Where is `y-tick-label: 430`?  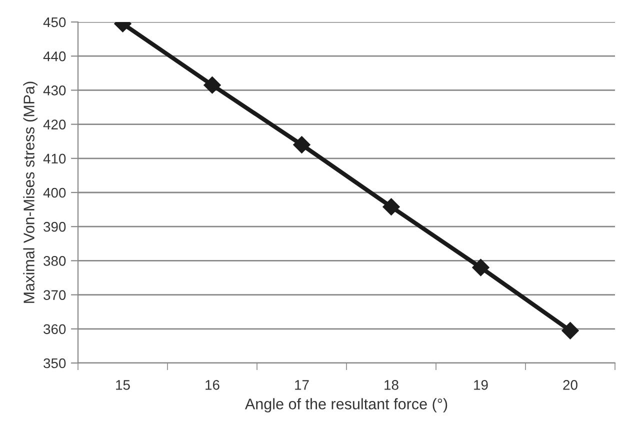
y-tick-label: 430 is located at coordinates (54, 91).